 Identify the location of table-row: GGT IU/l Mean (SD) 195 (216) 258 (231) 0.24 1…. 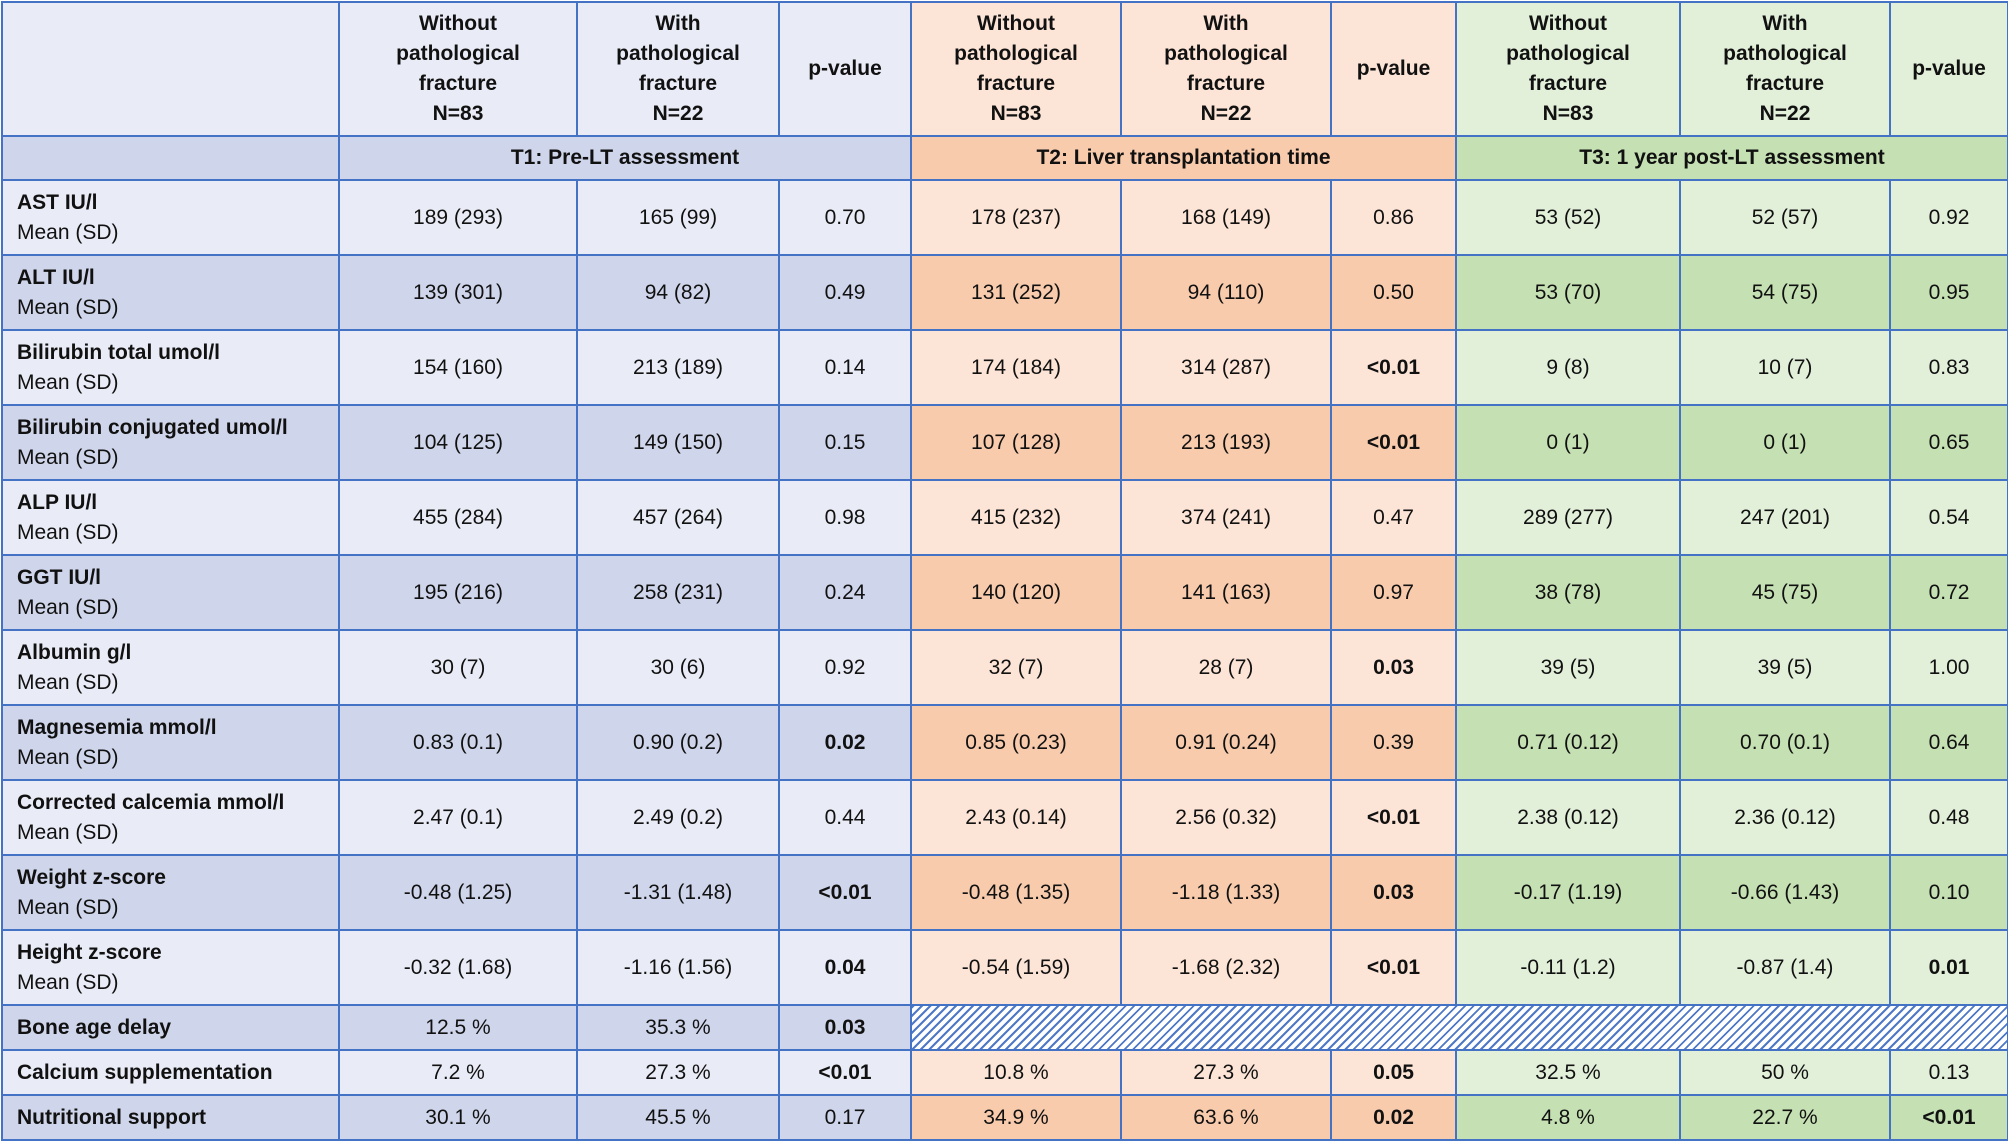
(1004, 592).